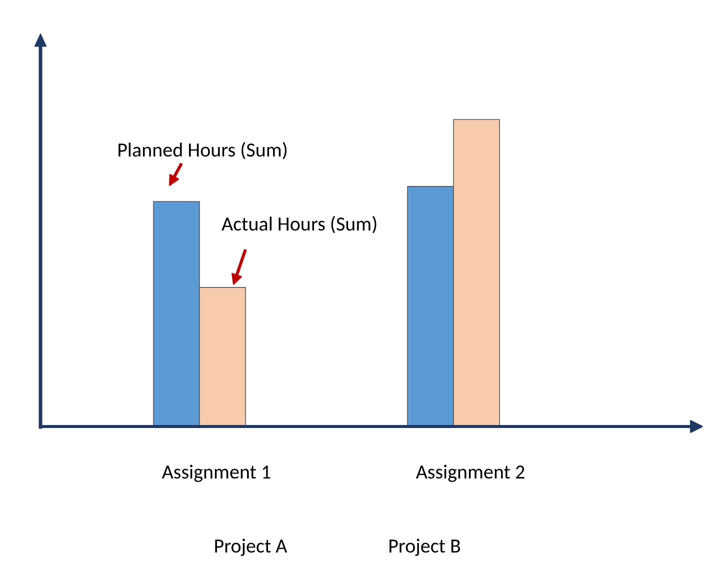  Describe the element at coordinates (202, 150) in the screenshot. I see `text: Planned Hours (Sum)` at that location.